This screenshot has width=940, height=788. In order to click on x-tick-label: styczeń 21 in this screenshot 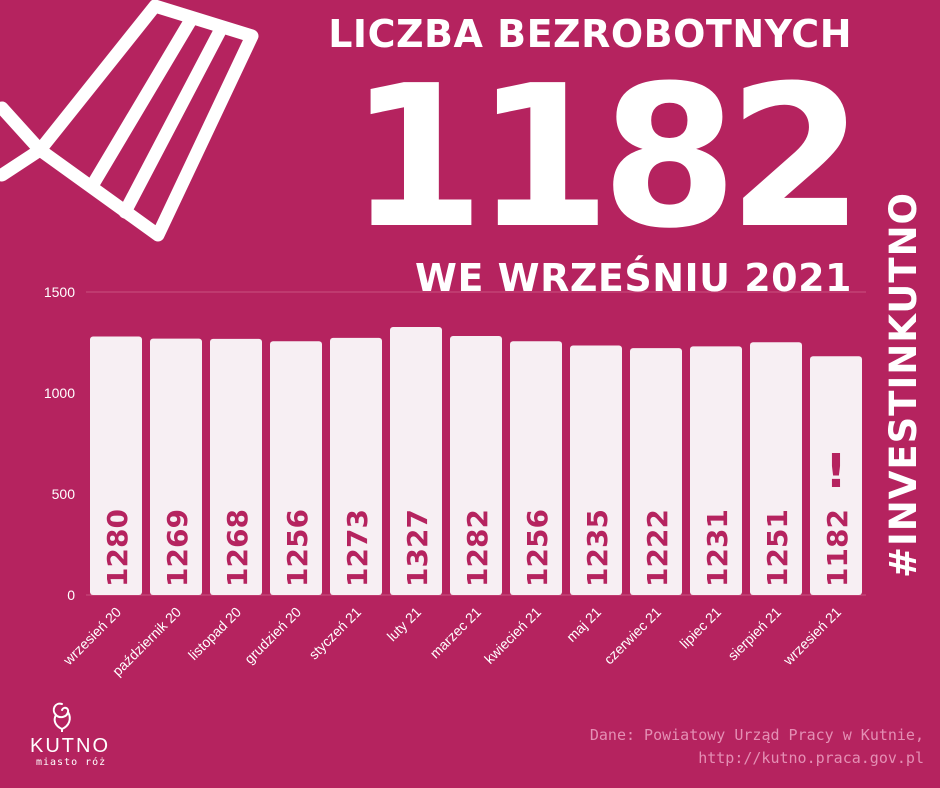, I will do `click(334, 633)`.